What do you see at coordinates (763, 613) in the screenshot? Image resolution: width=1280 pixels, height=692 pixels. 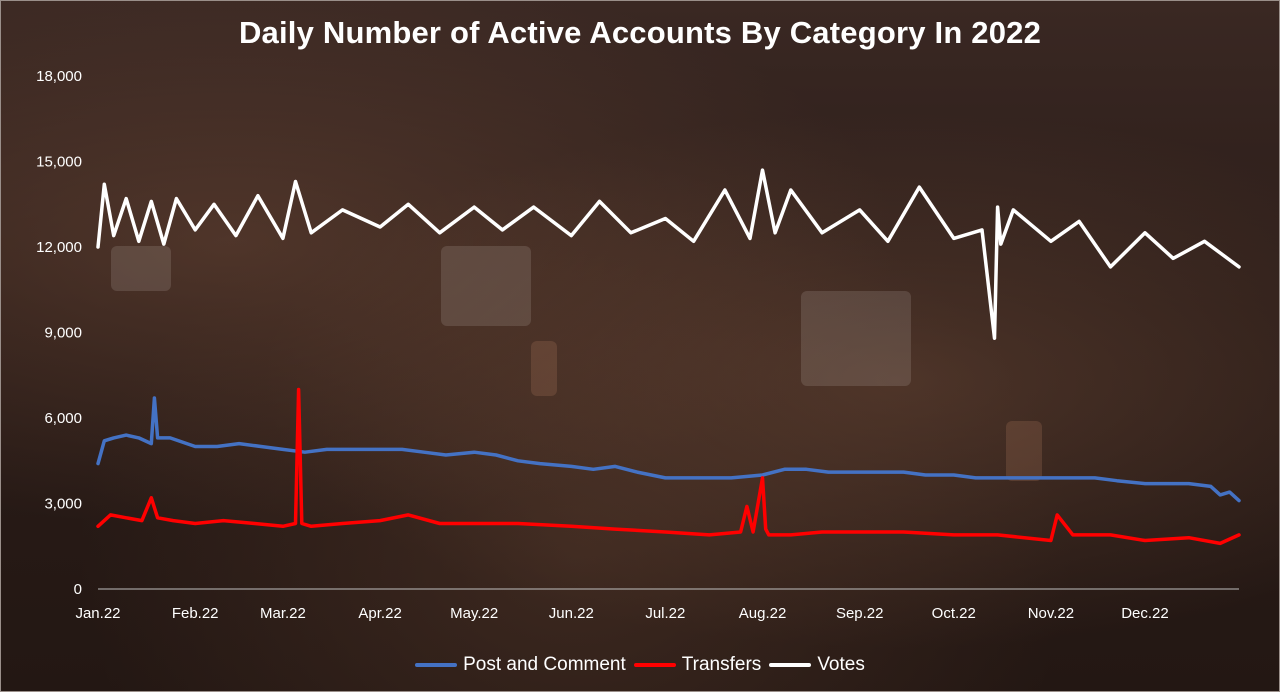 I see `x-tick-label: Aug.22` at bounding box center [763, 613].